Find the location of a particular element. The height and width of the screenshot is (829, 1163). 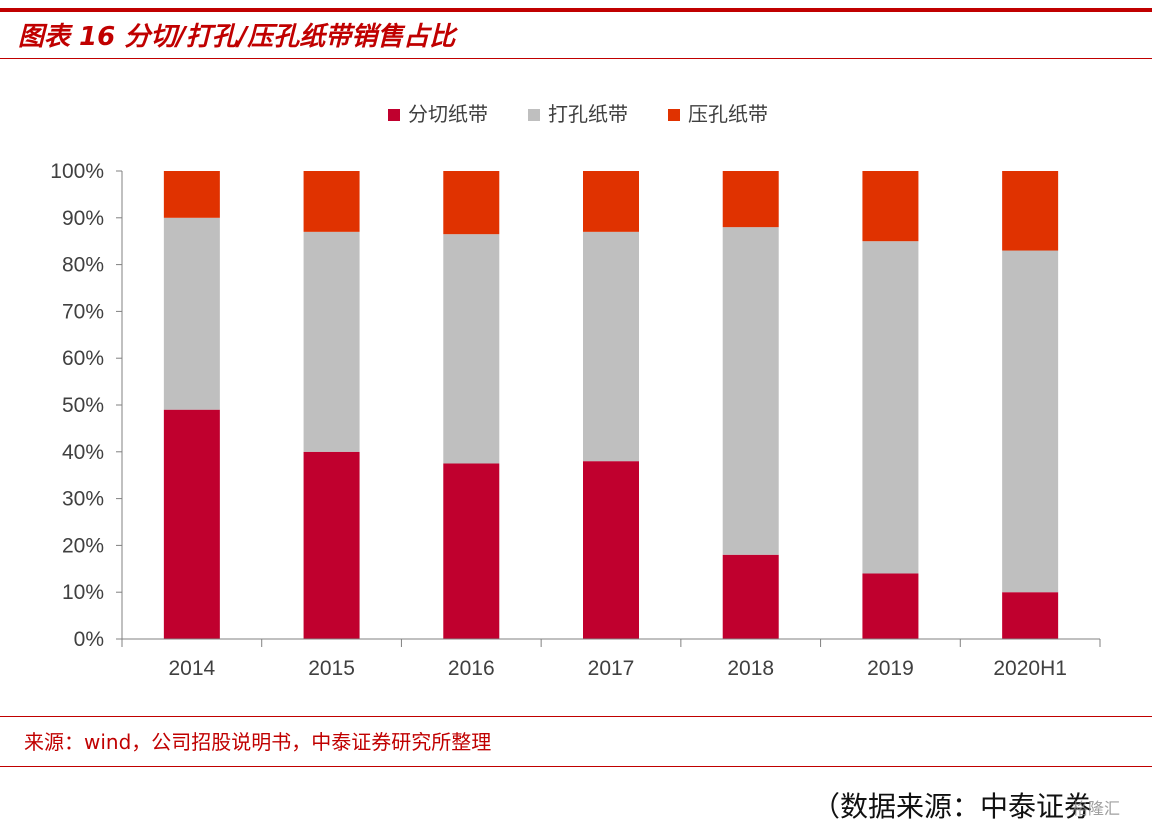

y-tick-label: 20% is located at coordinates (83, 545).